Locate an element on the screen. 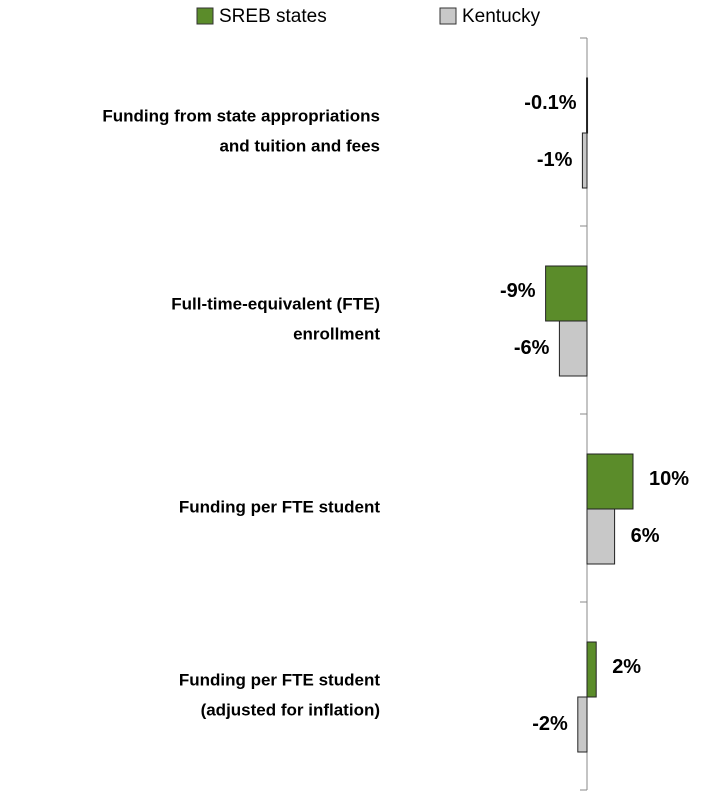  category-label: and tuition and fees is located at coordinates (299, 145).